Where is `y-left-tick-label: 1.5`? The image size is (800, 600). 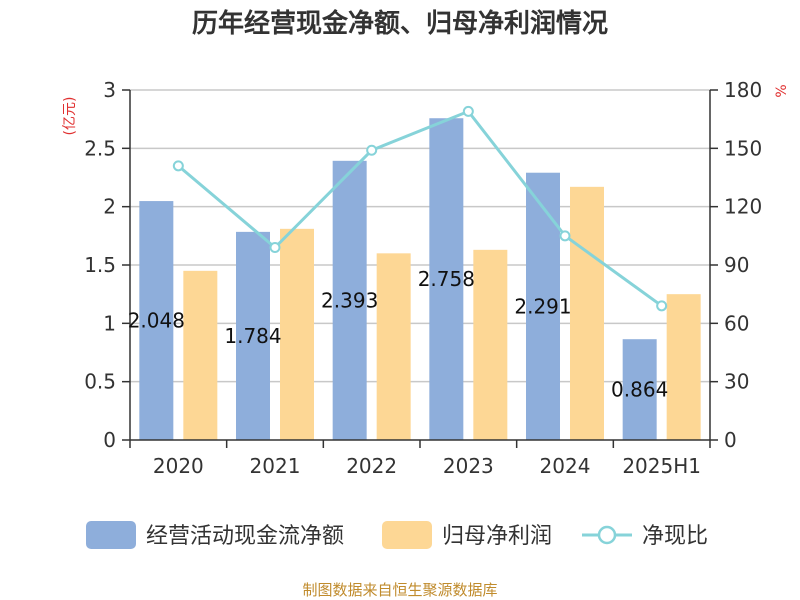 y-left-tick-label: 1.5 is located at coordinates (100, 265).